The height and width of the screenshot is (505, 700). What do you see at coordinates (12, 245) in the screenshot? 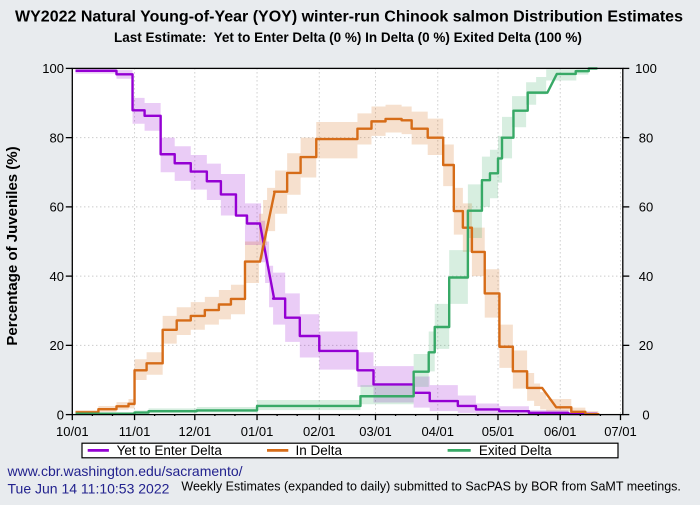
I see `svg-text: Percentage of Juveniles (%)` at bounding box center [12, 245].